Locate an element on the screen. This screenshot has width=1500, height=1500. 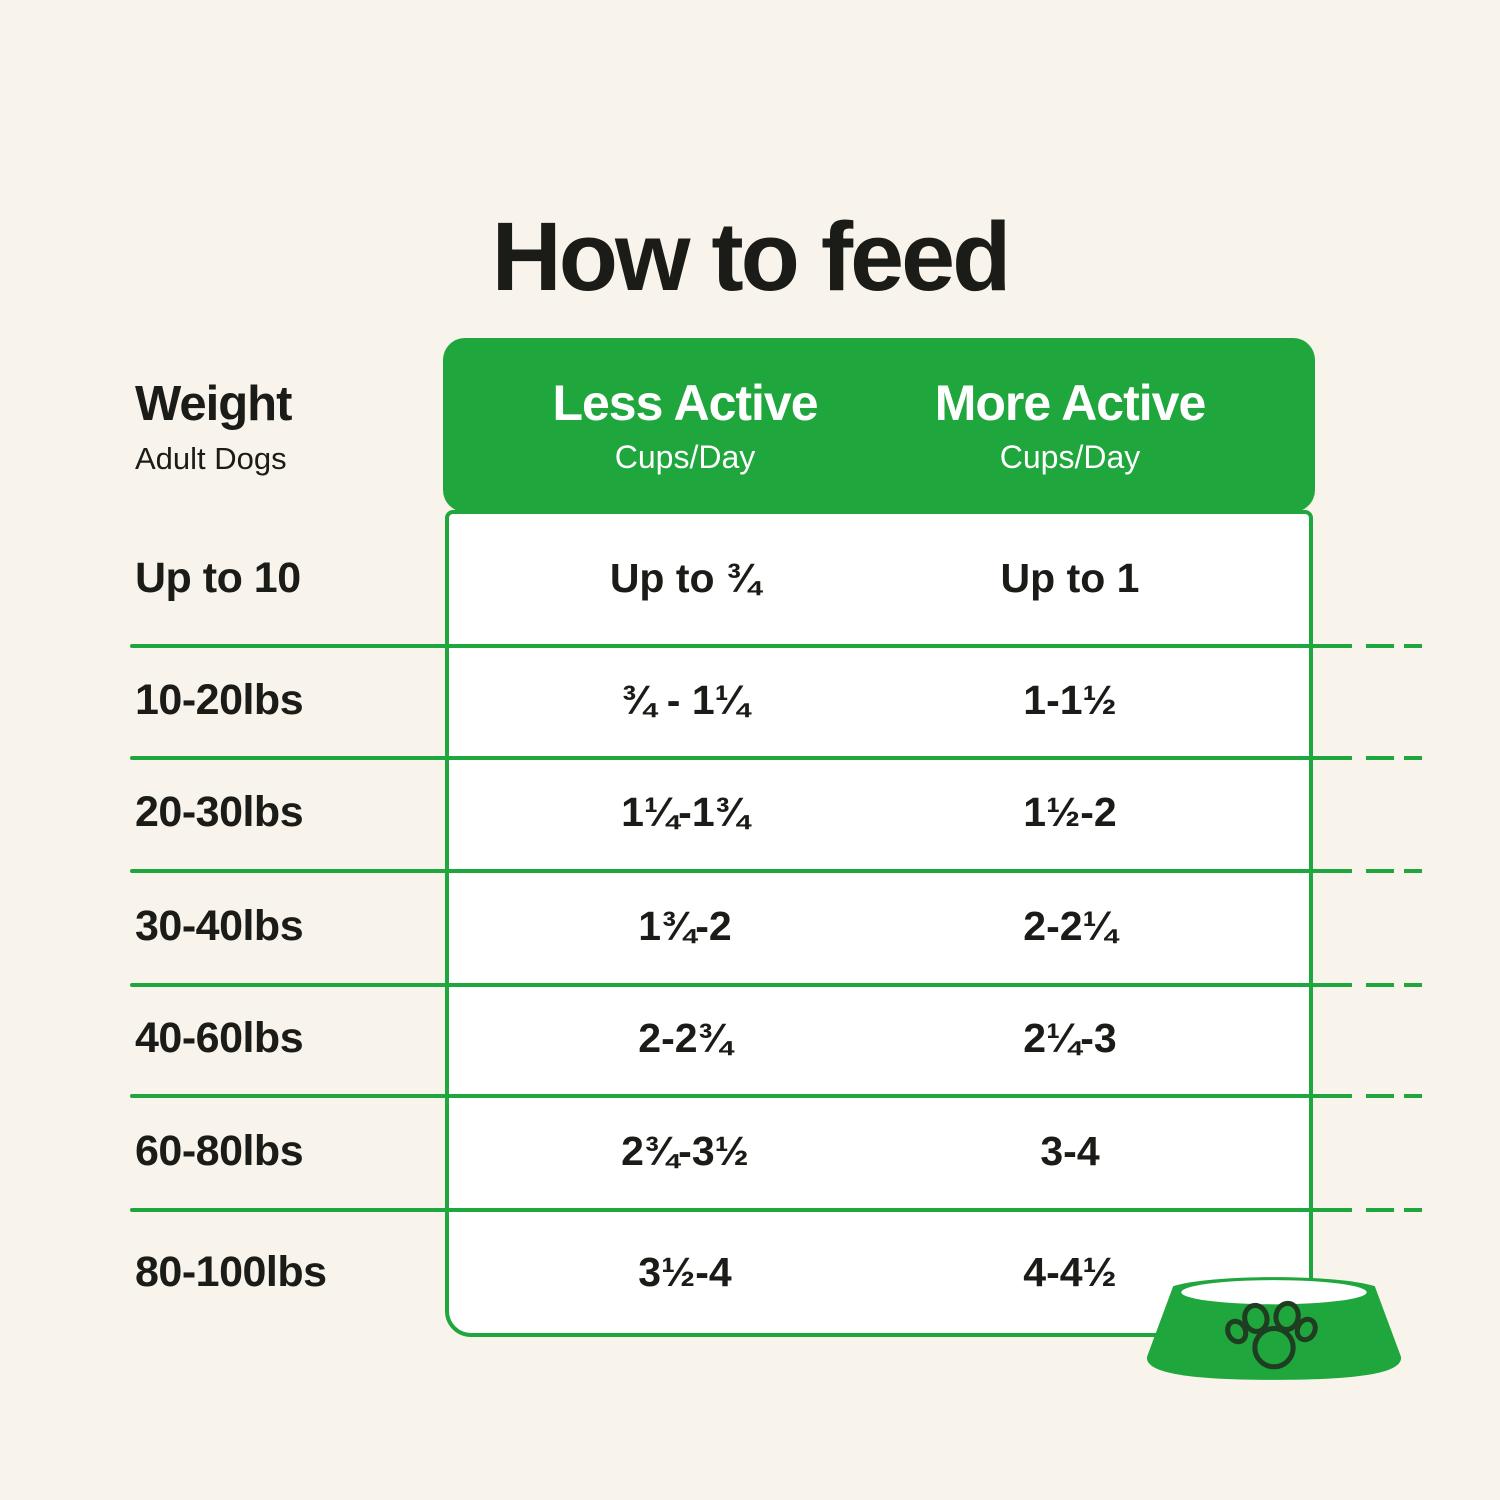
table-row: 80-100lbs 3½-4 4-4½ is located at coordinates (750, 1272).